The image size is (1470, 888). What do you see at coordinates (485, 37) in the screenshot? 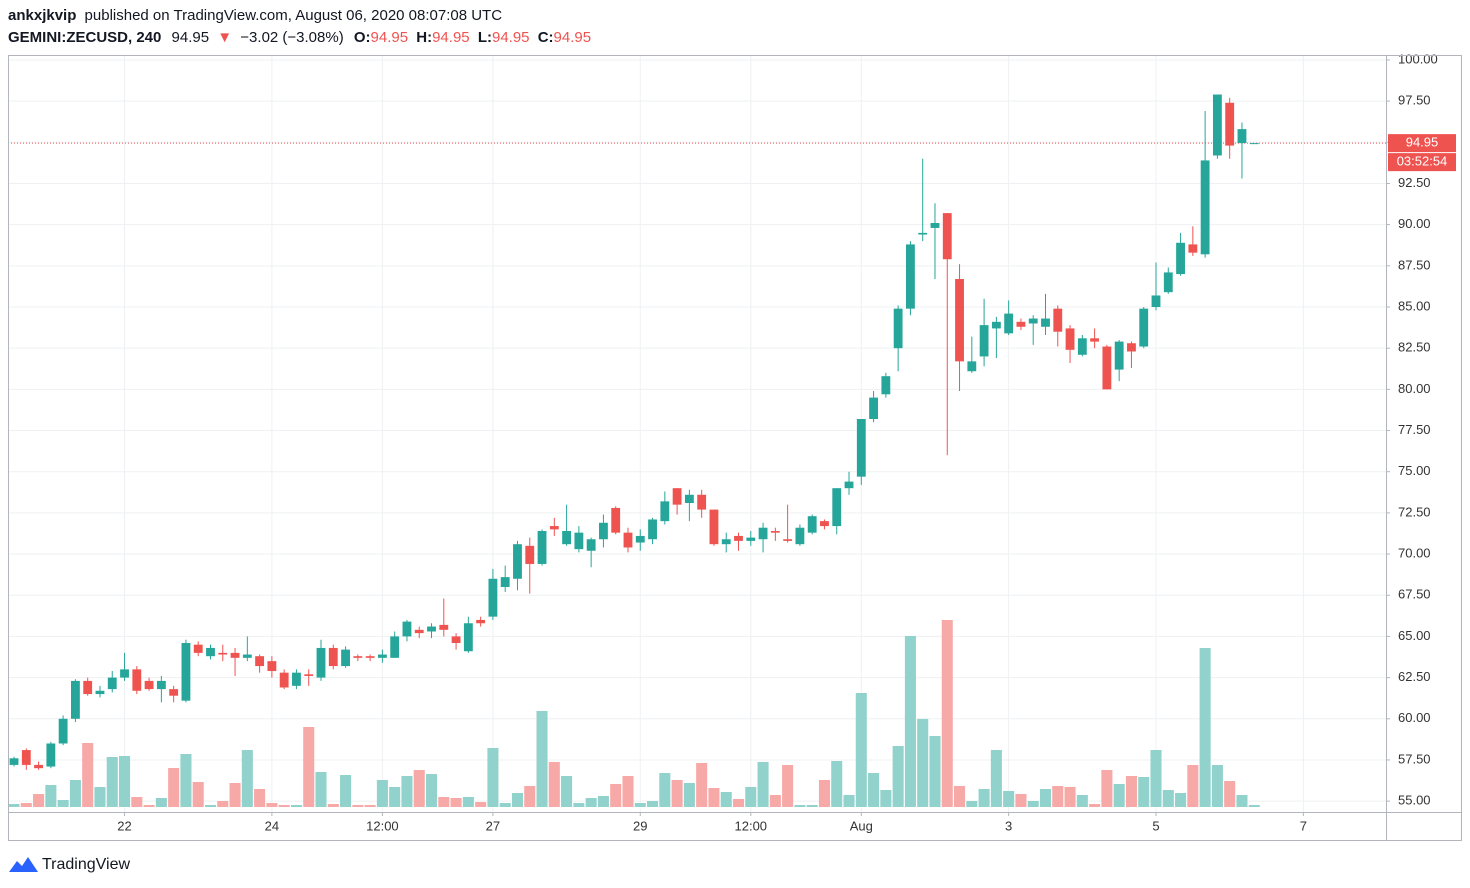
I see `ohlc-label: L:` at bounding box center [485, 37].